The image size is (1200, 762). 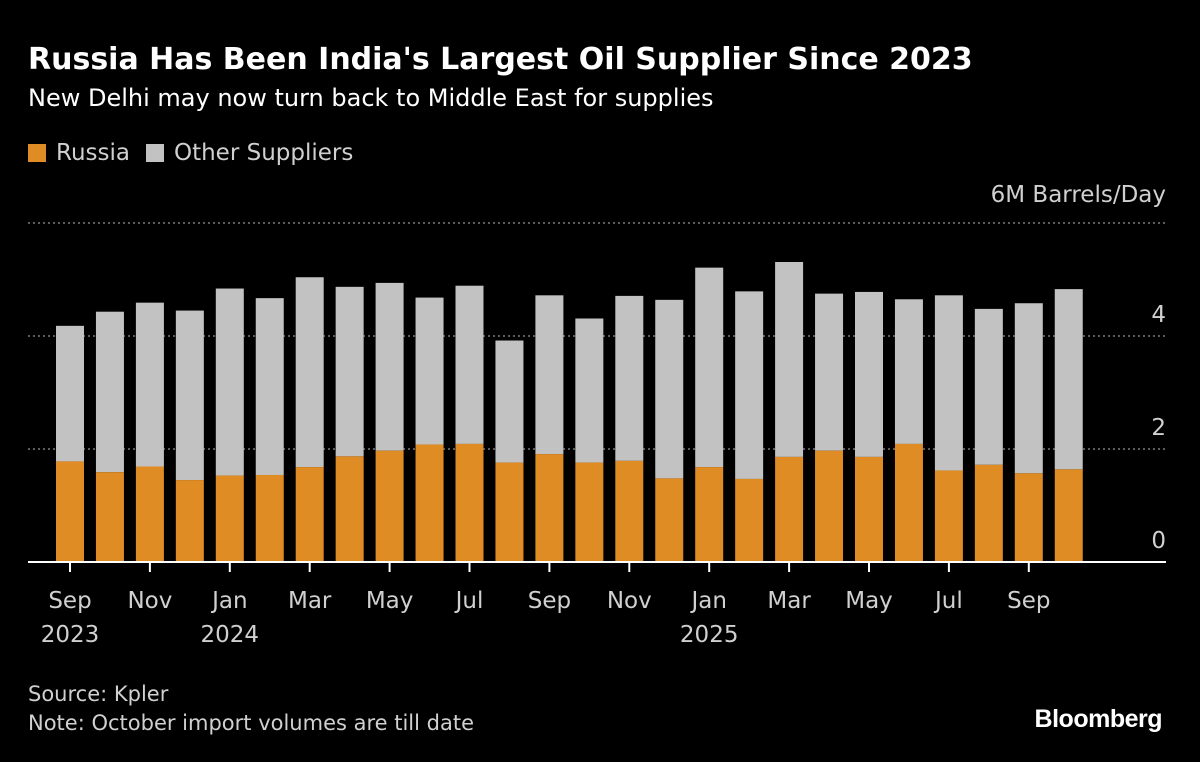 I want to click on legend-item-russia: Russia, so click(x=79, y=153).